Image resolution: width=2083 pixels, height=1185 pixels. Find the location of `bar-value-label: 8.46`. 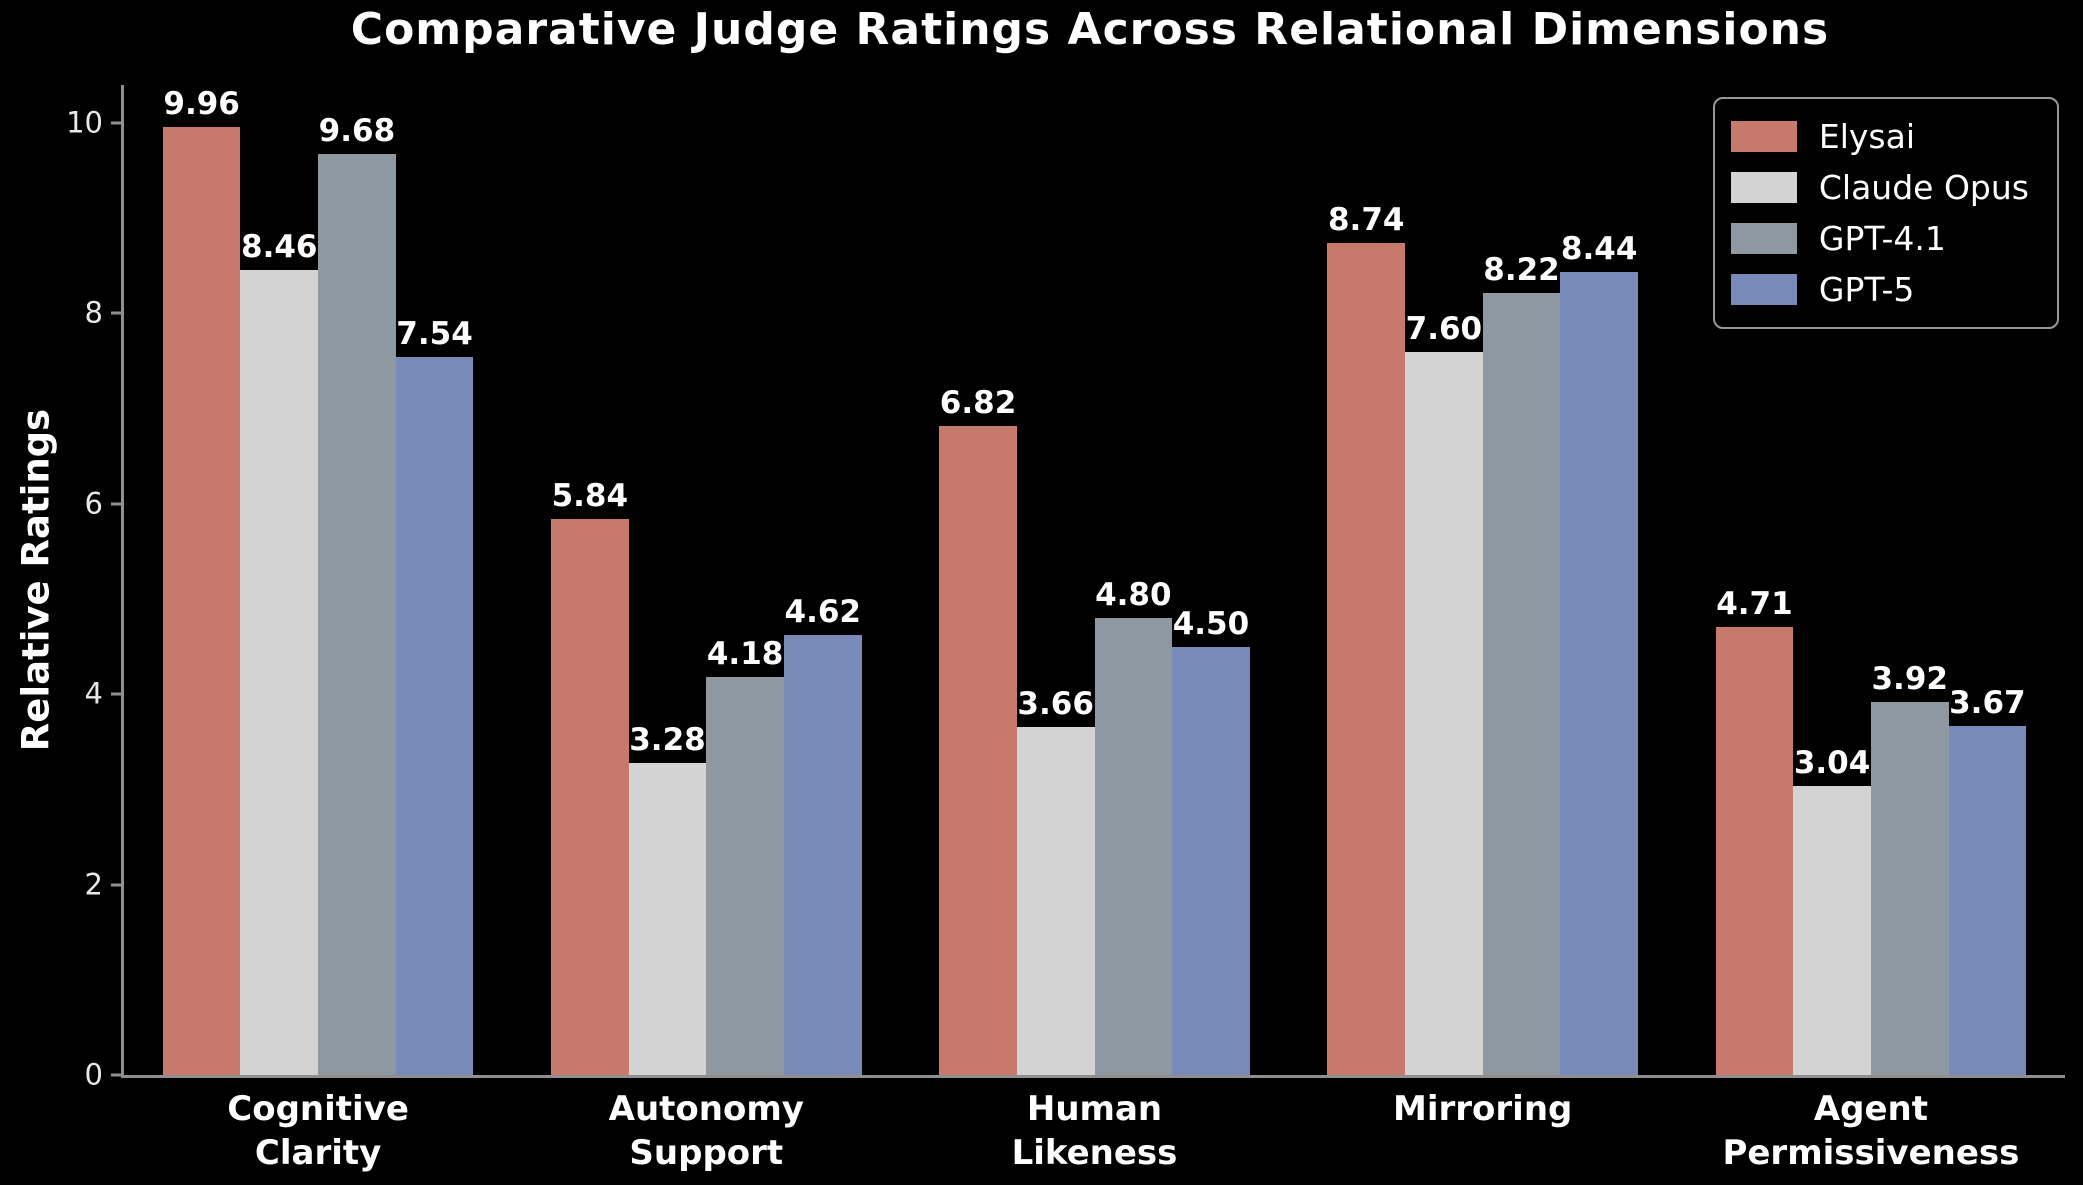

bar-value-label: 8.46 is located at coordinates (279, 246).